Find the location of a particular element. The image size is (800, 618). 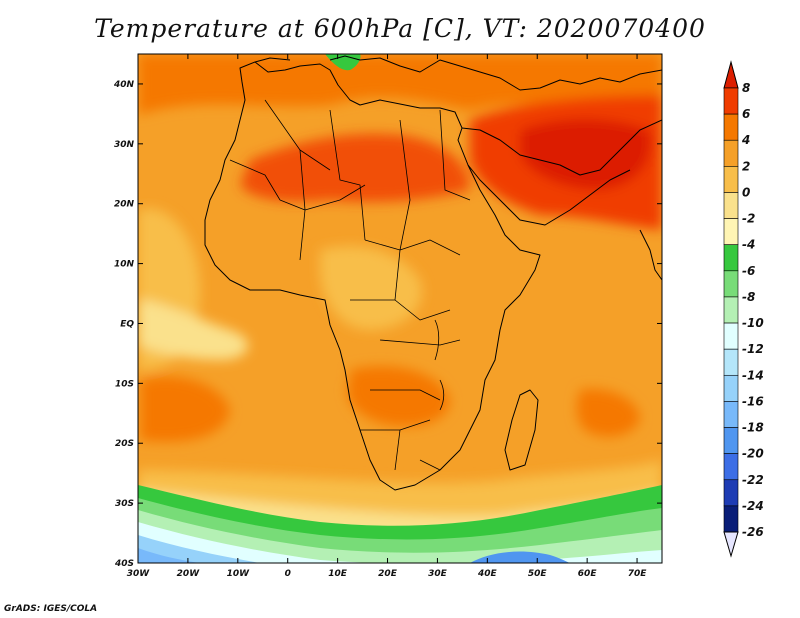

lon-tick-label: 40E is located at coordinates (487, 574).